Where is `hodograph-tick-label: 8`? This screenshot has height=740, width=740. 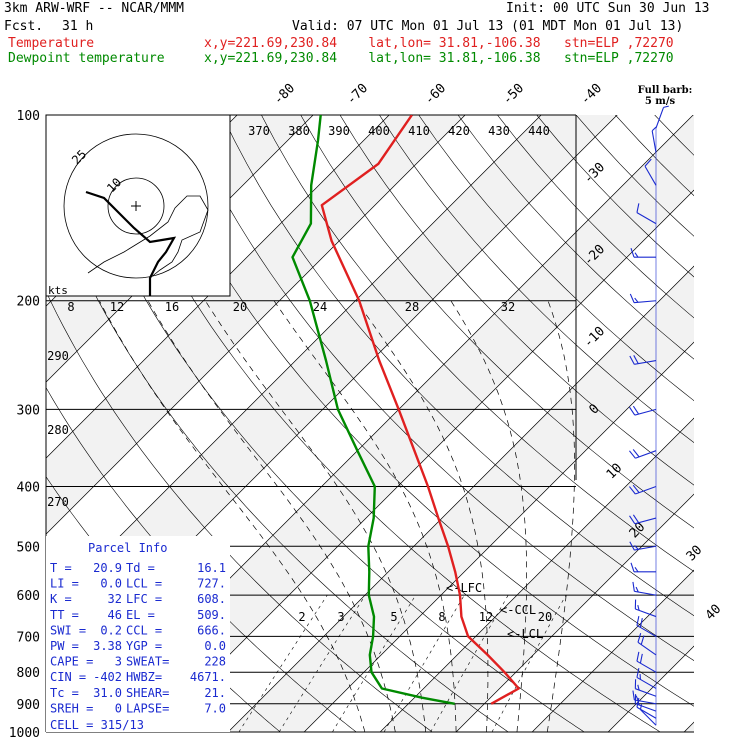 hodograph-tick-label: 8 is located at coordinates (70, 307).